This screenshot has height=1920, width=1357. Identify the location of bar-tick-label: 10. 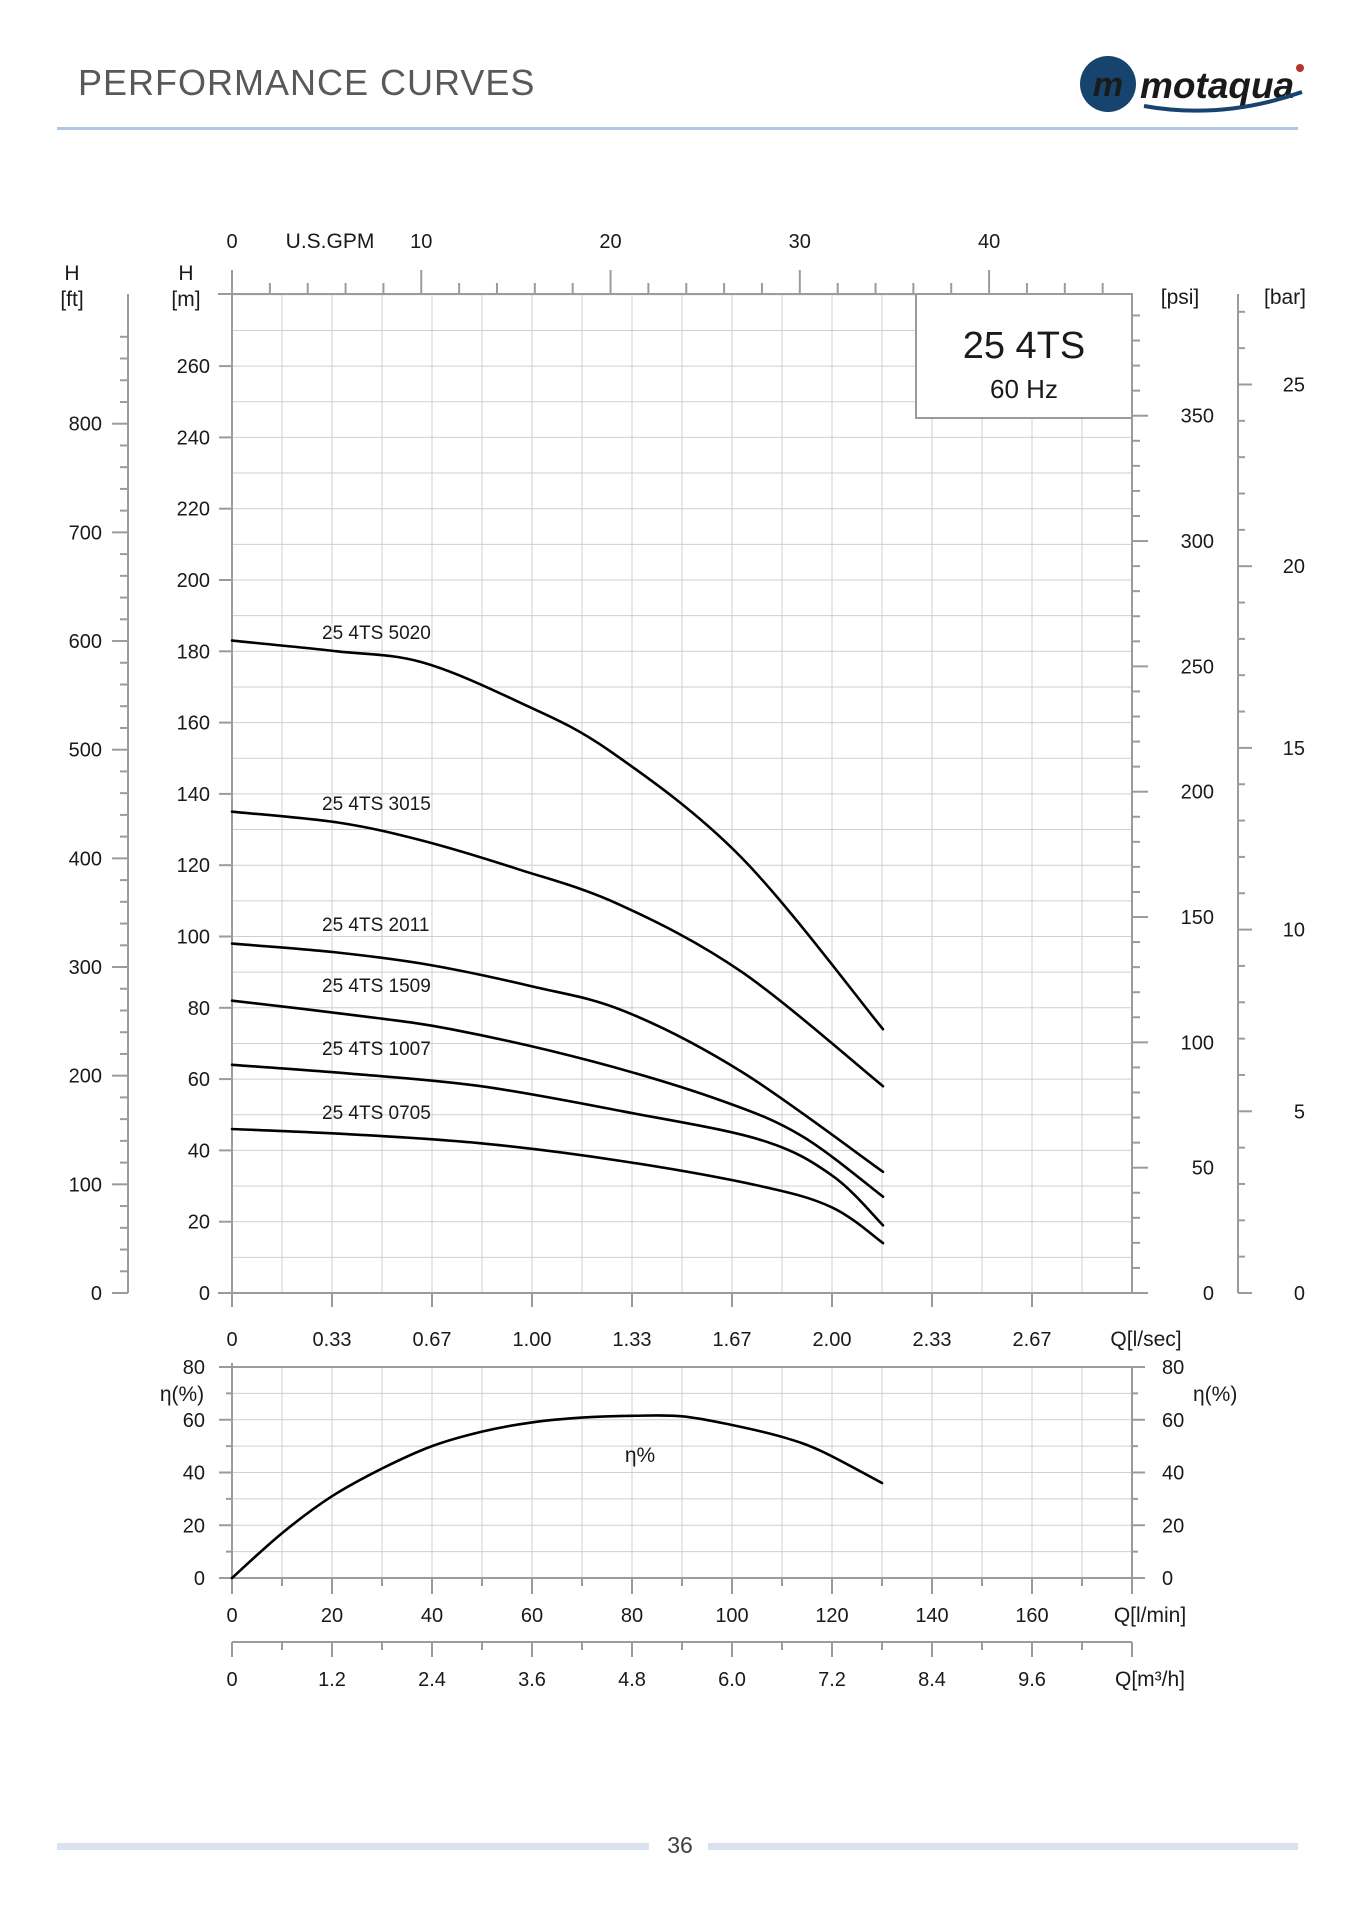
(1294, 931).